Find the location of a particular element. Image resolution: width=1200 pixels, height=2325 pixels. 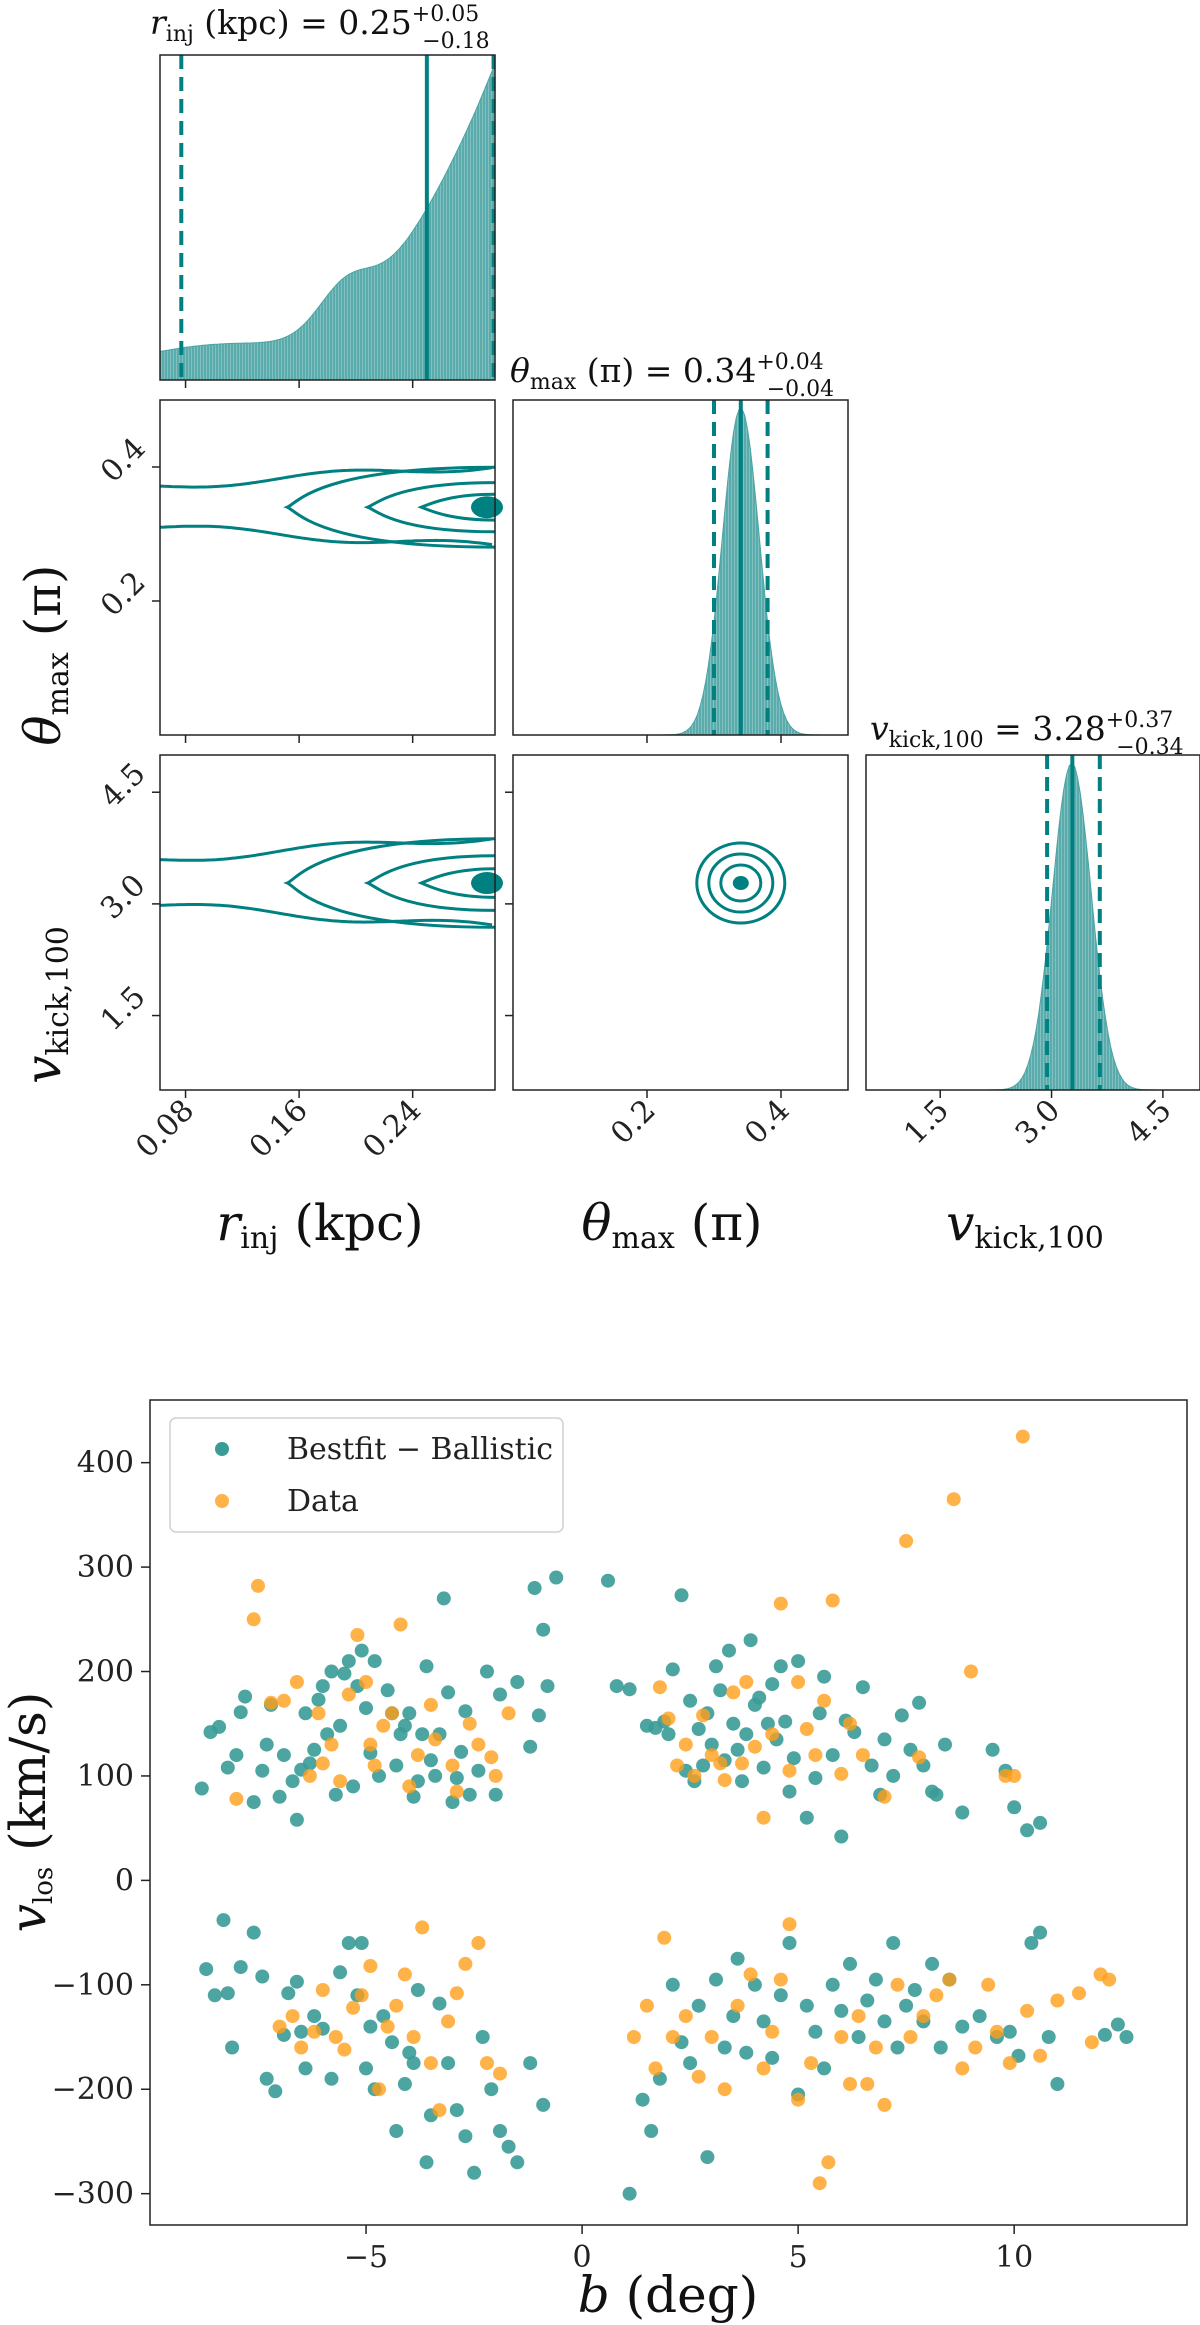

scatter-y-tick-label: 200 is located at coordinates (105, 1672).